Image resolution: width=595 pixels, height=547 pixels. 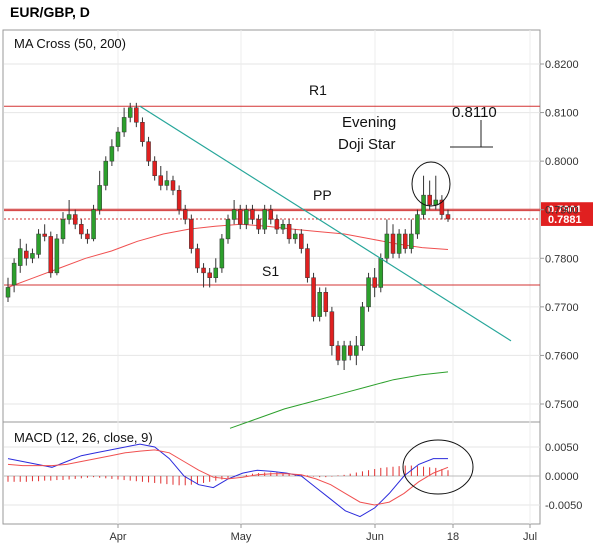 I want to click on x-tick-label: May, so click(x=241, y=537).